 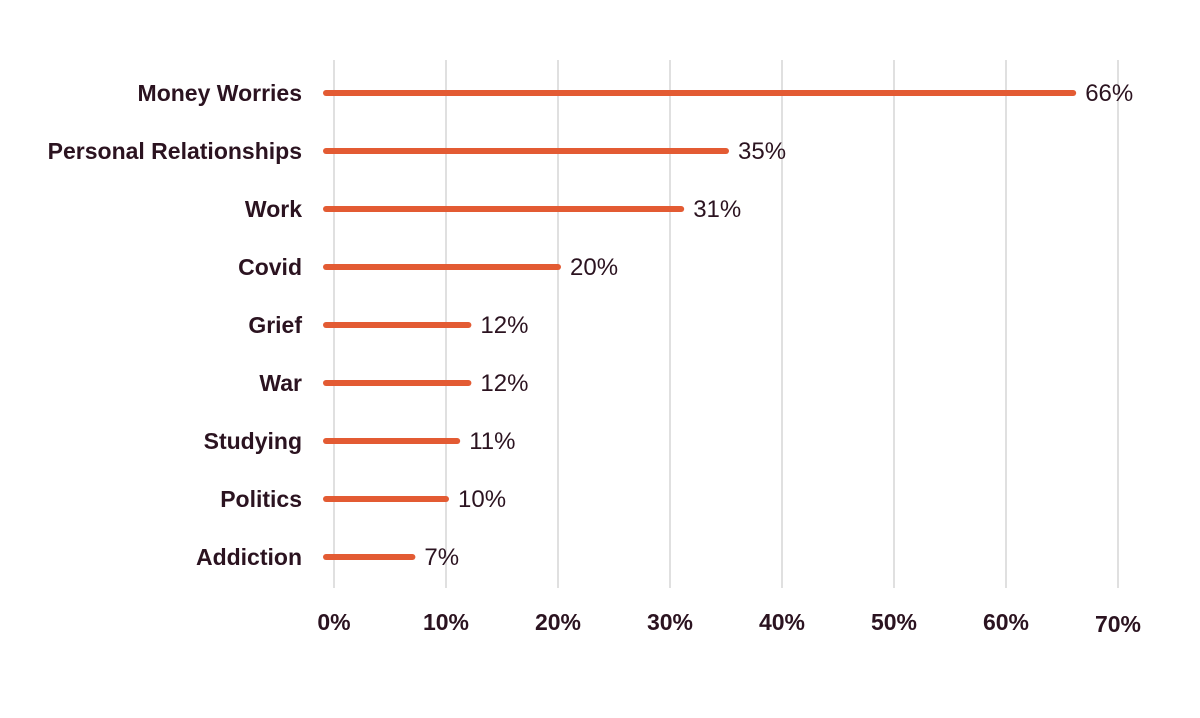 What do you see at coordinates (1006, 622) in the screenshot?
I see `x-tick-label: 60%` at bounding box center [1006, 622].